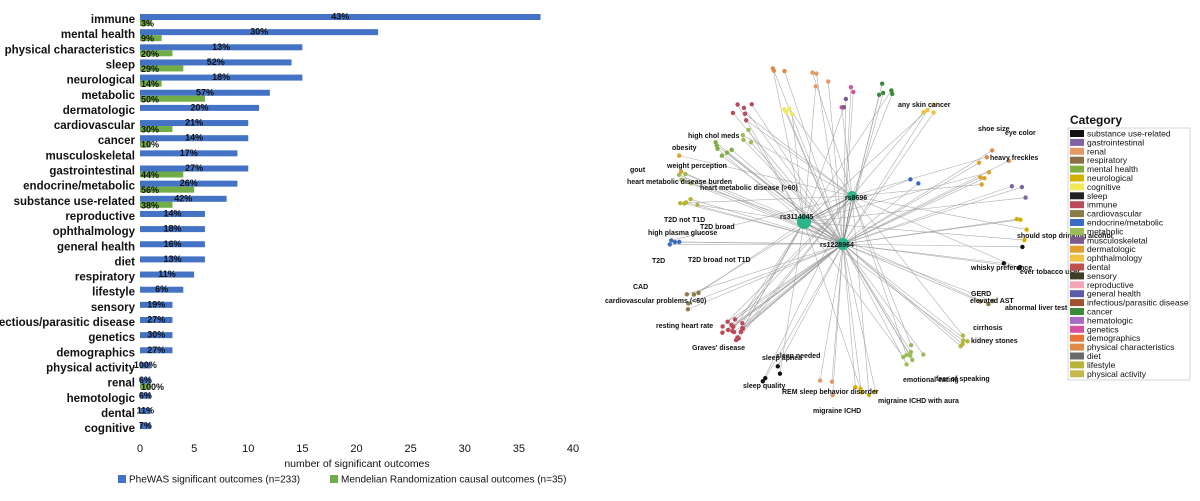 Image resolution: width=1200 pixels, height=501 pixels. What do you see at coordinates (122, 384) in the screenshot?
I see `category-label: renal` at bounding box center [122, 384].